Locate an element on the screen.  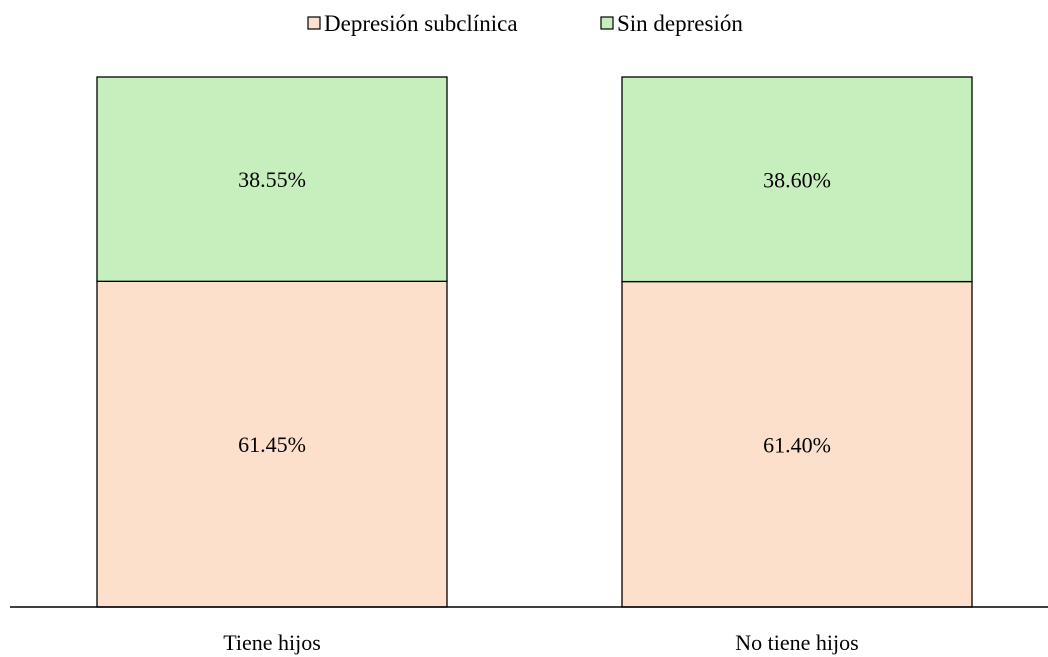
data-label: 61.40% is located at coordinates (797, 444).